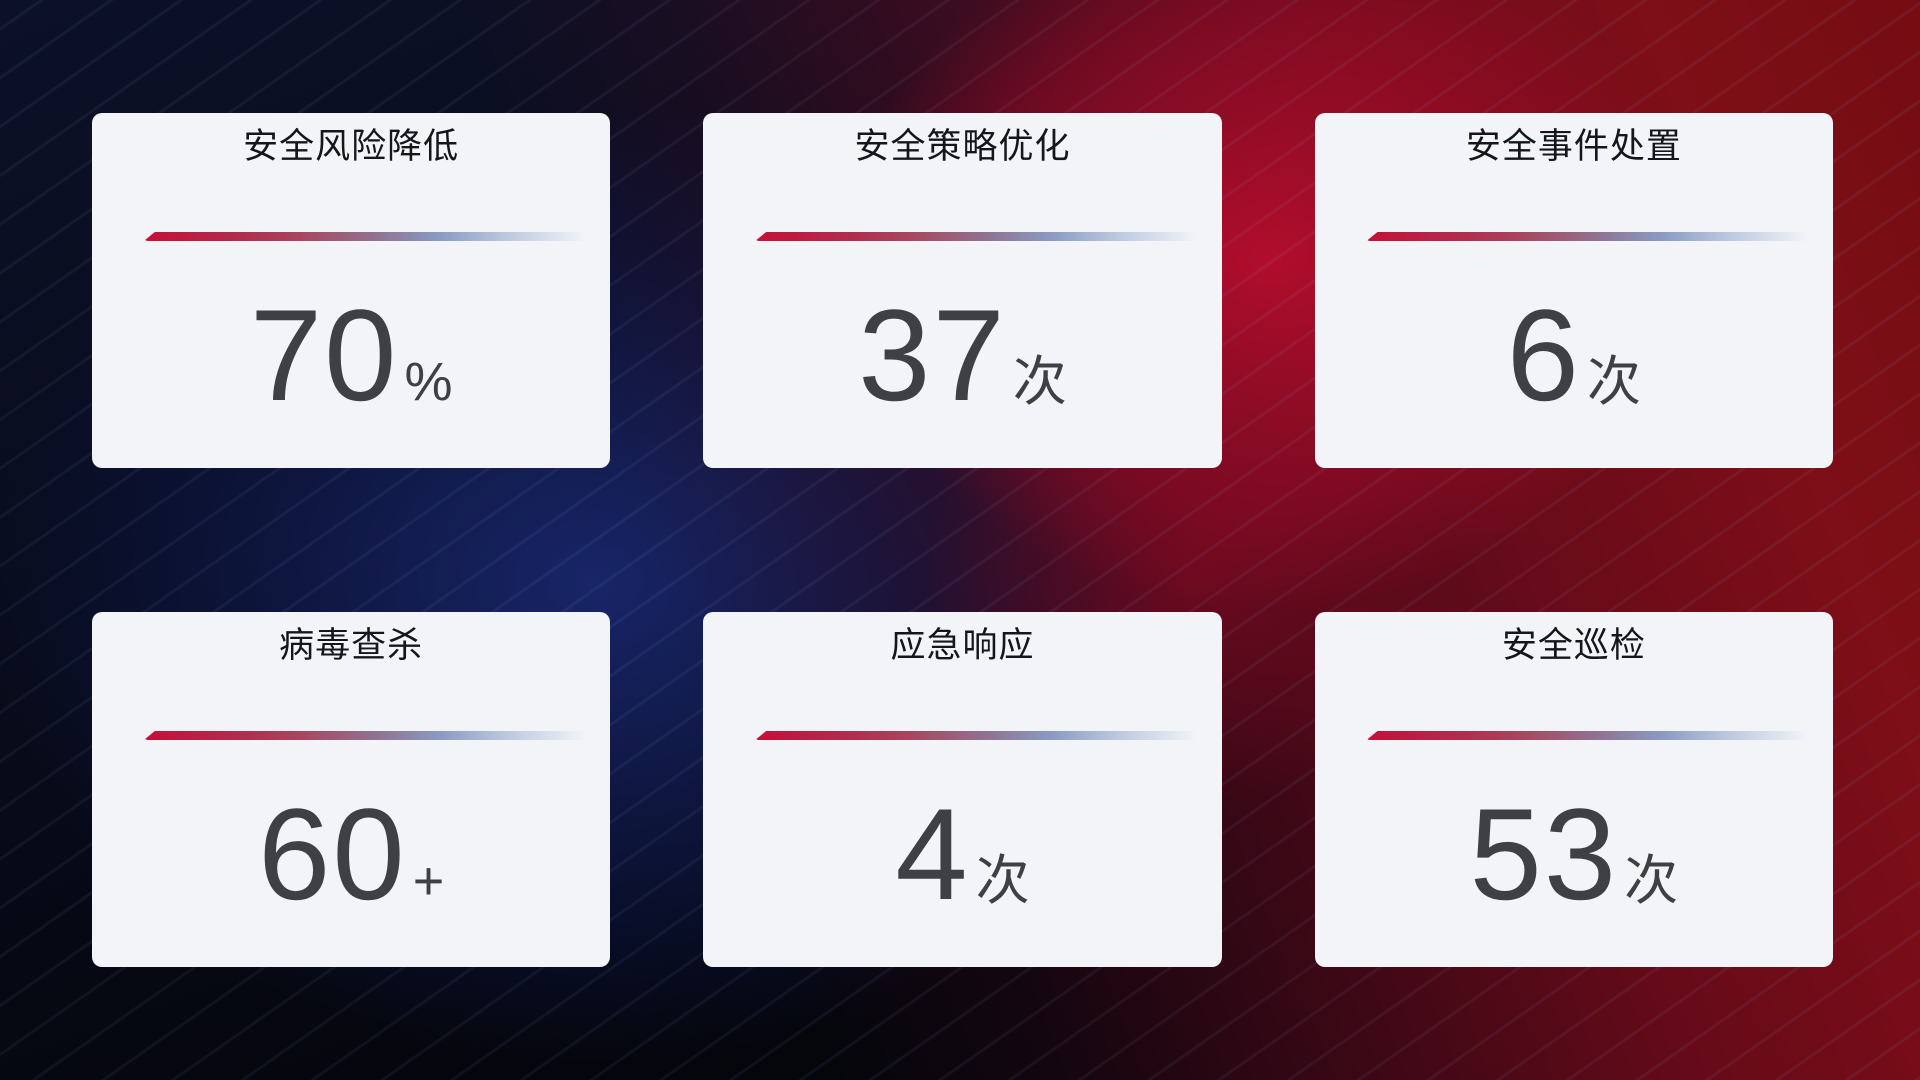 The height and width of the screenshot is (1080, 1920). I want to click on stat-value: 37 次, so click(962, 375).